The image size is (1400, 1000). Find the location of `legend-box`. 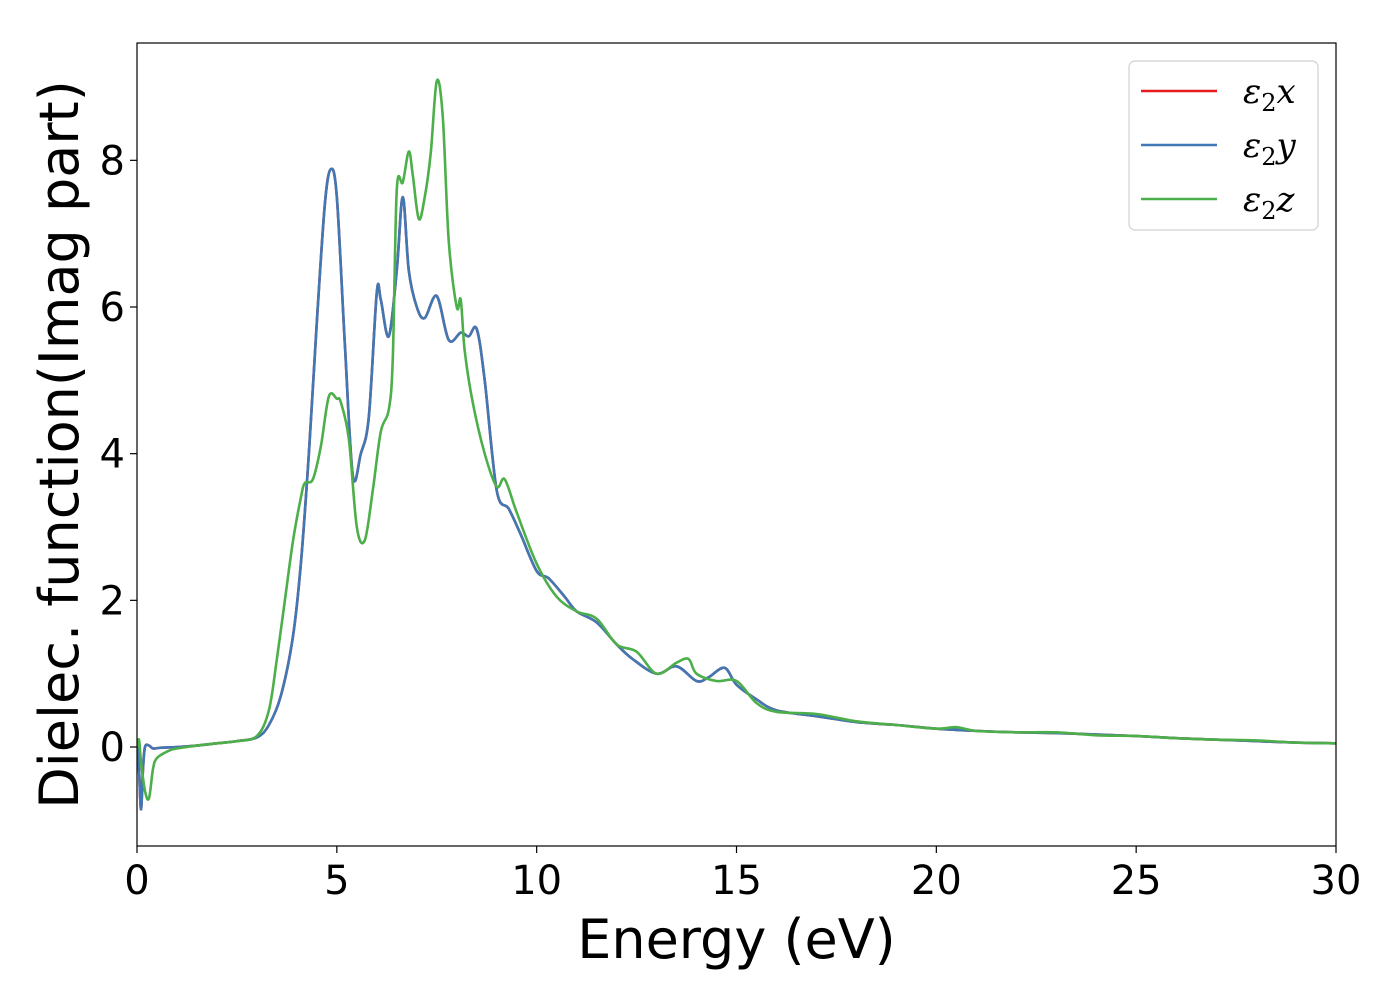

legend-box is located at coordinates (1223, 145).